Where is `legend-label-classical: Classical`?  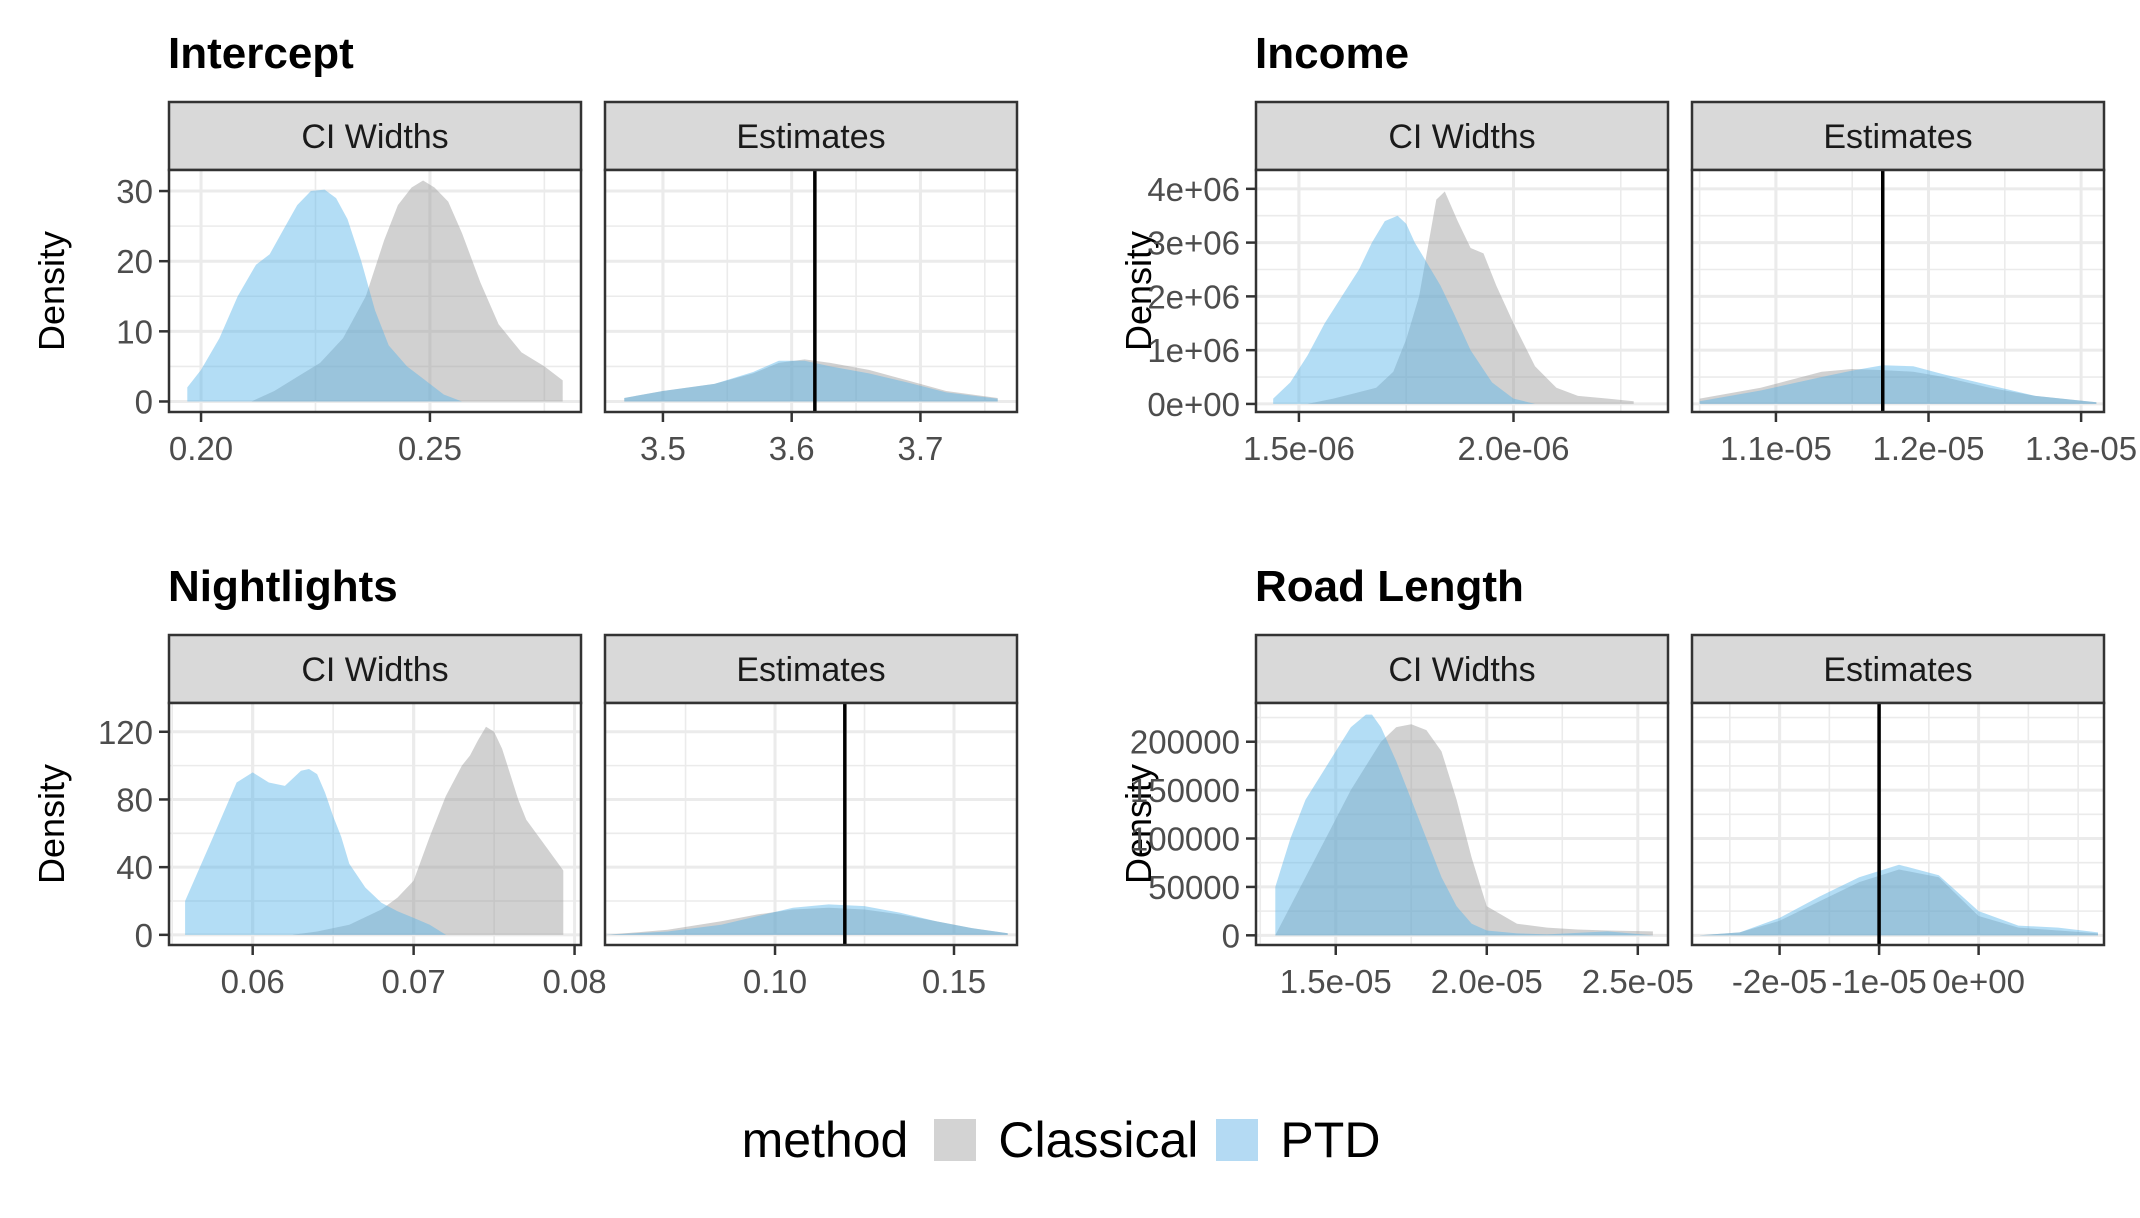
legend-label-classical: Classical is located at coordinates (1098, 1140).